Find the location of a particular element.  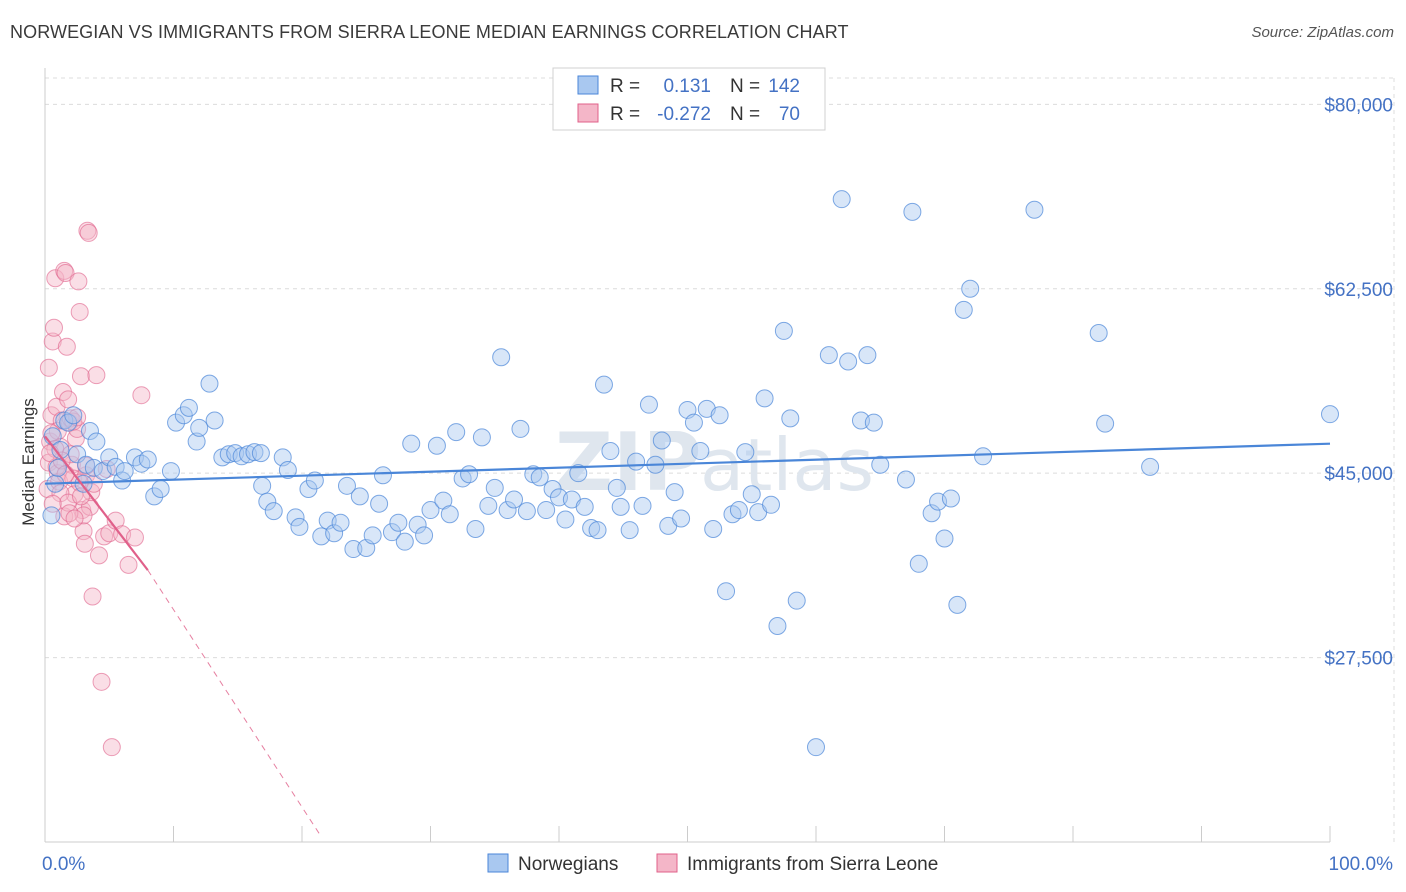

y-tick-label: $62,500 is located at coordinates (1358, 290).